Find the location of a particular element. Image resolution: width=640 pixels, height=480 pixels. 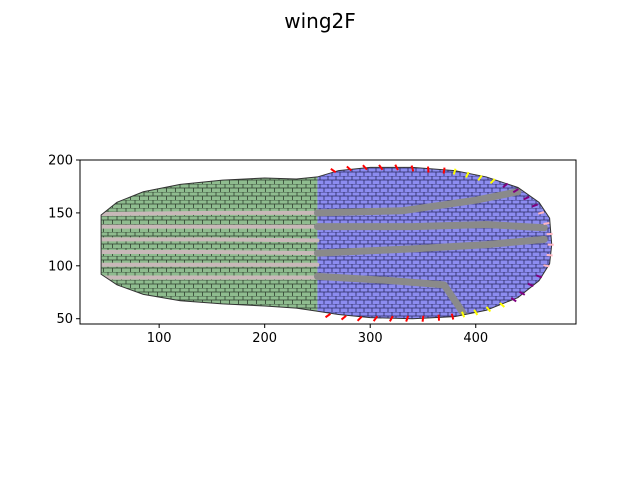

vein-l4 is located at coordinates (210, 253).